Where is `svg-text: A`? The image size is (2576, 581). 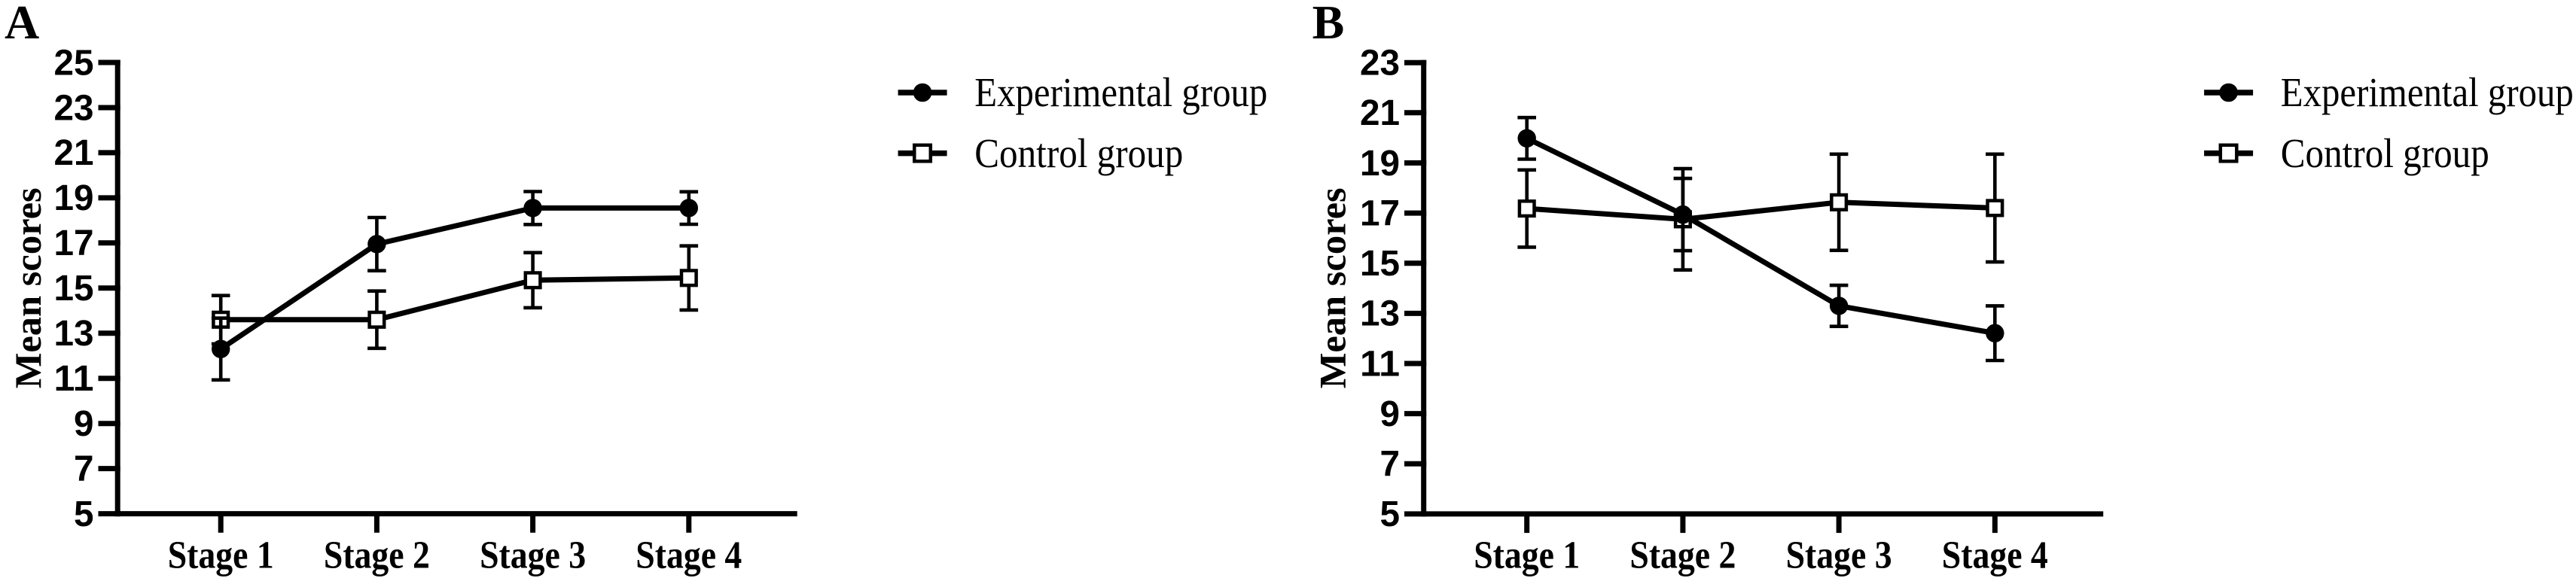
svg-text: A is located at coordinates (22, 25).